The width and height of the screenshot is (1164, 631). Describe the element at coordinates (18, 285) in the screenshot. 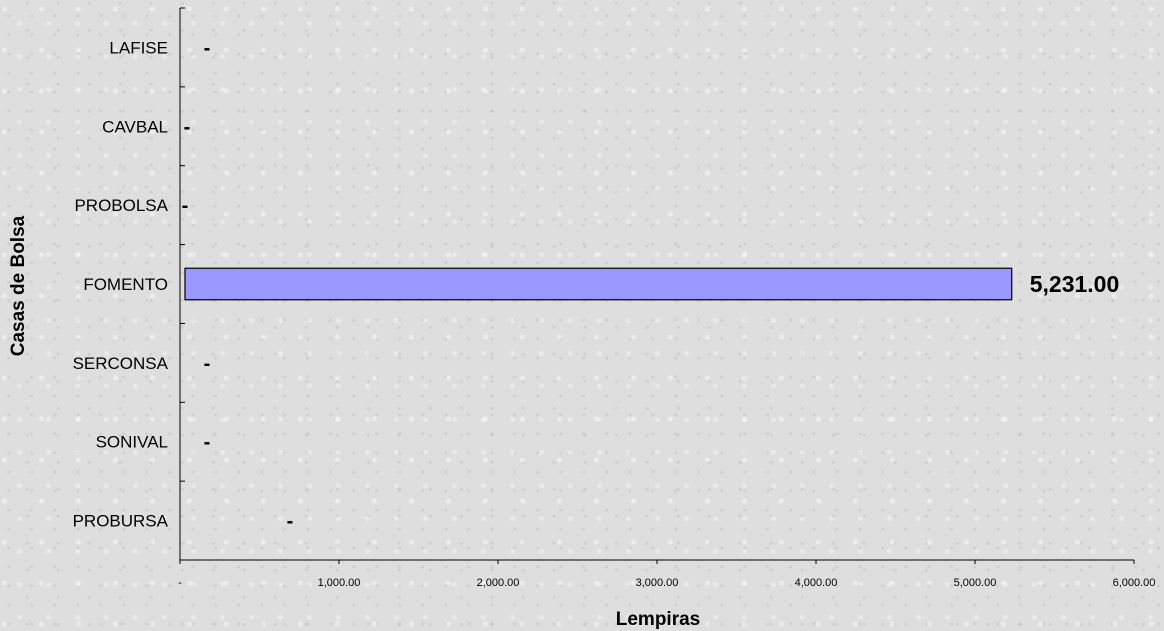

I see `y-axis-title: Casas de Bolsa` at that location.